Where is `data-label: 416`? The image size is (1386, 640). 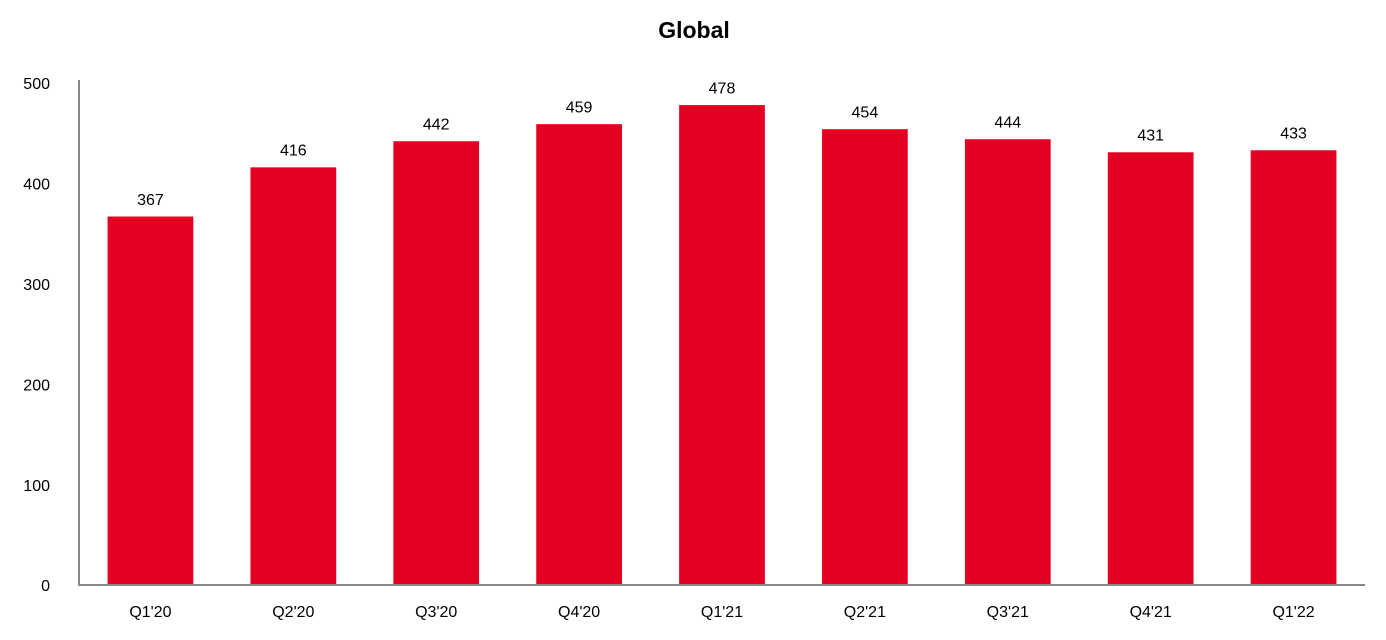 data-label: 416 is located at coordinates (293, 151).